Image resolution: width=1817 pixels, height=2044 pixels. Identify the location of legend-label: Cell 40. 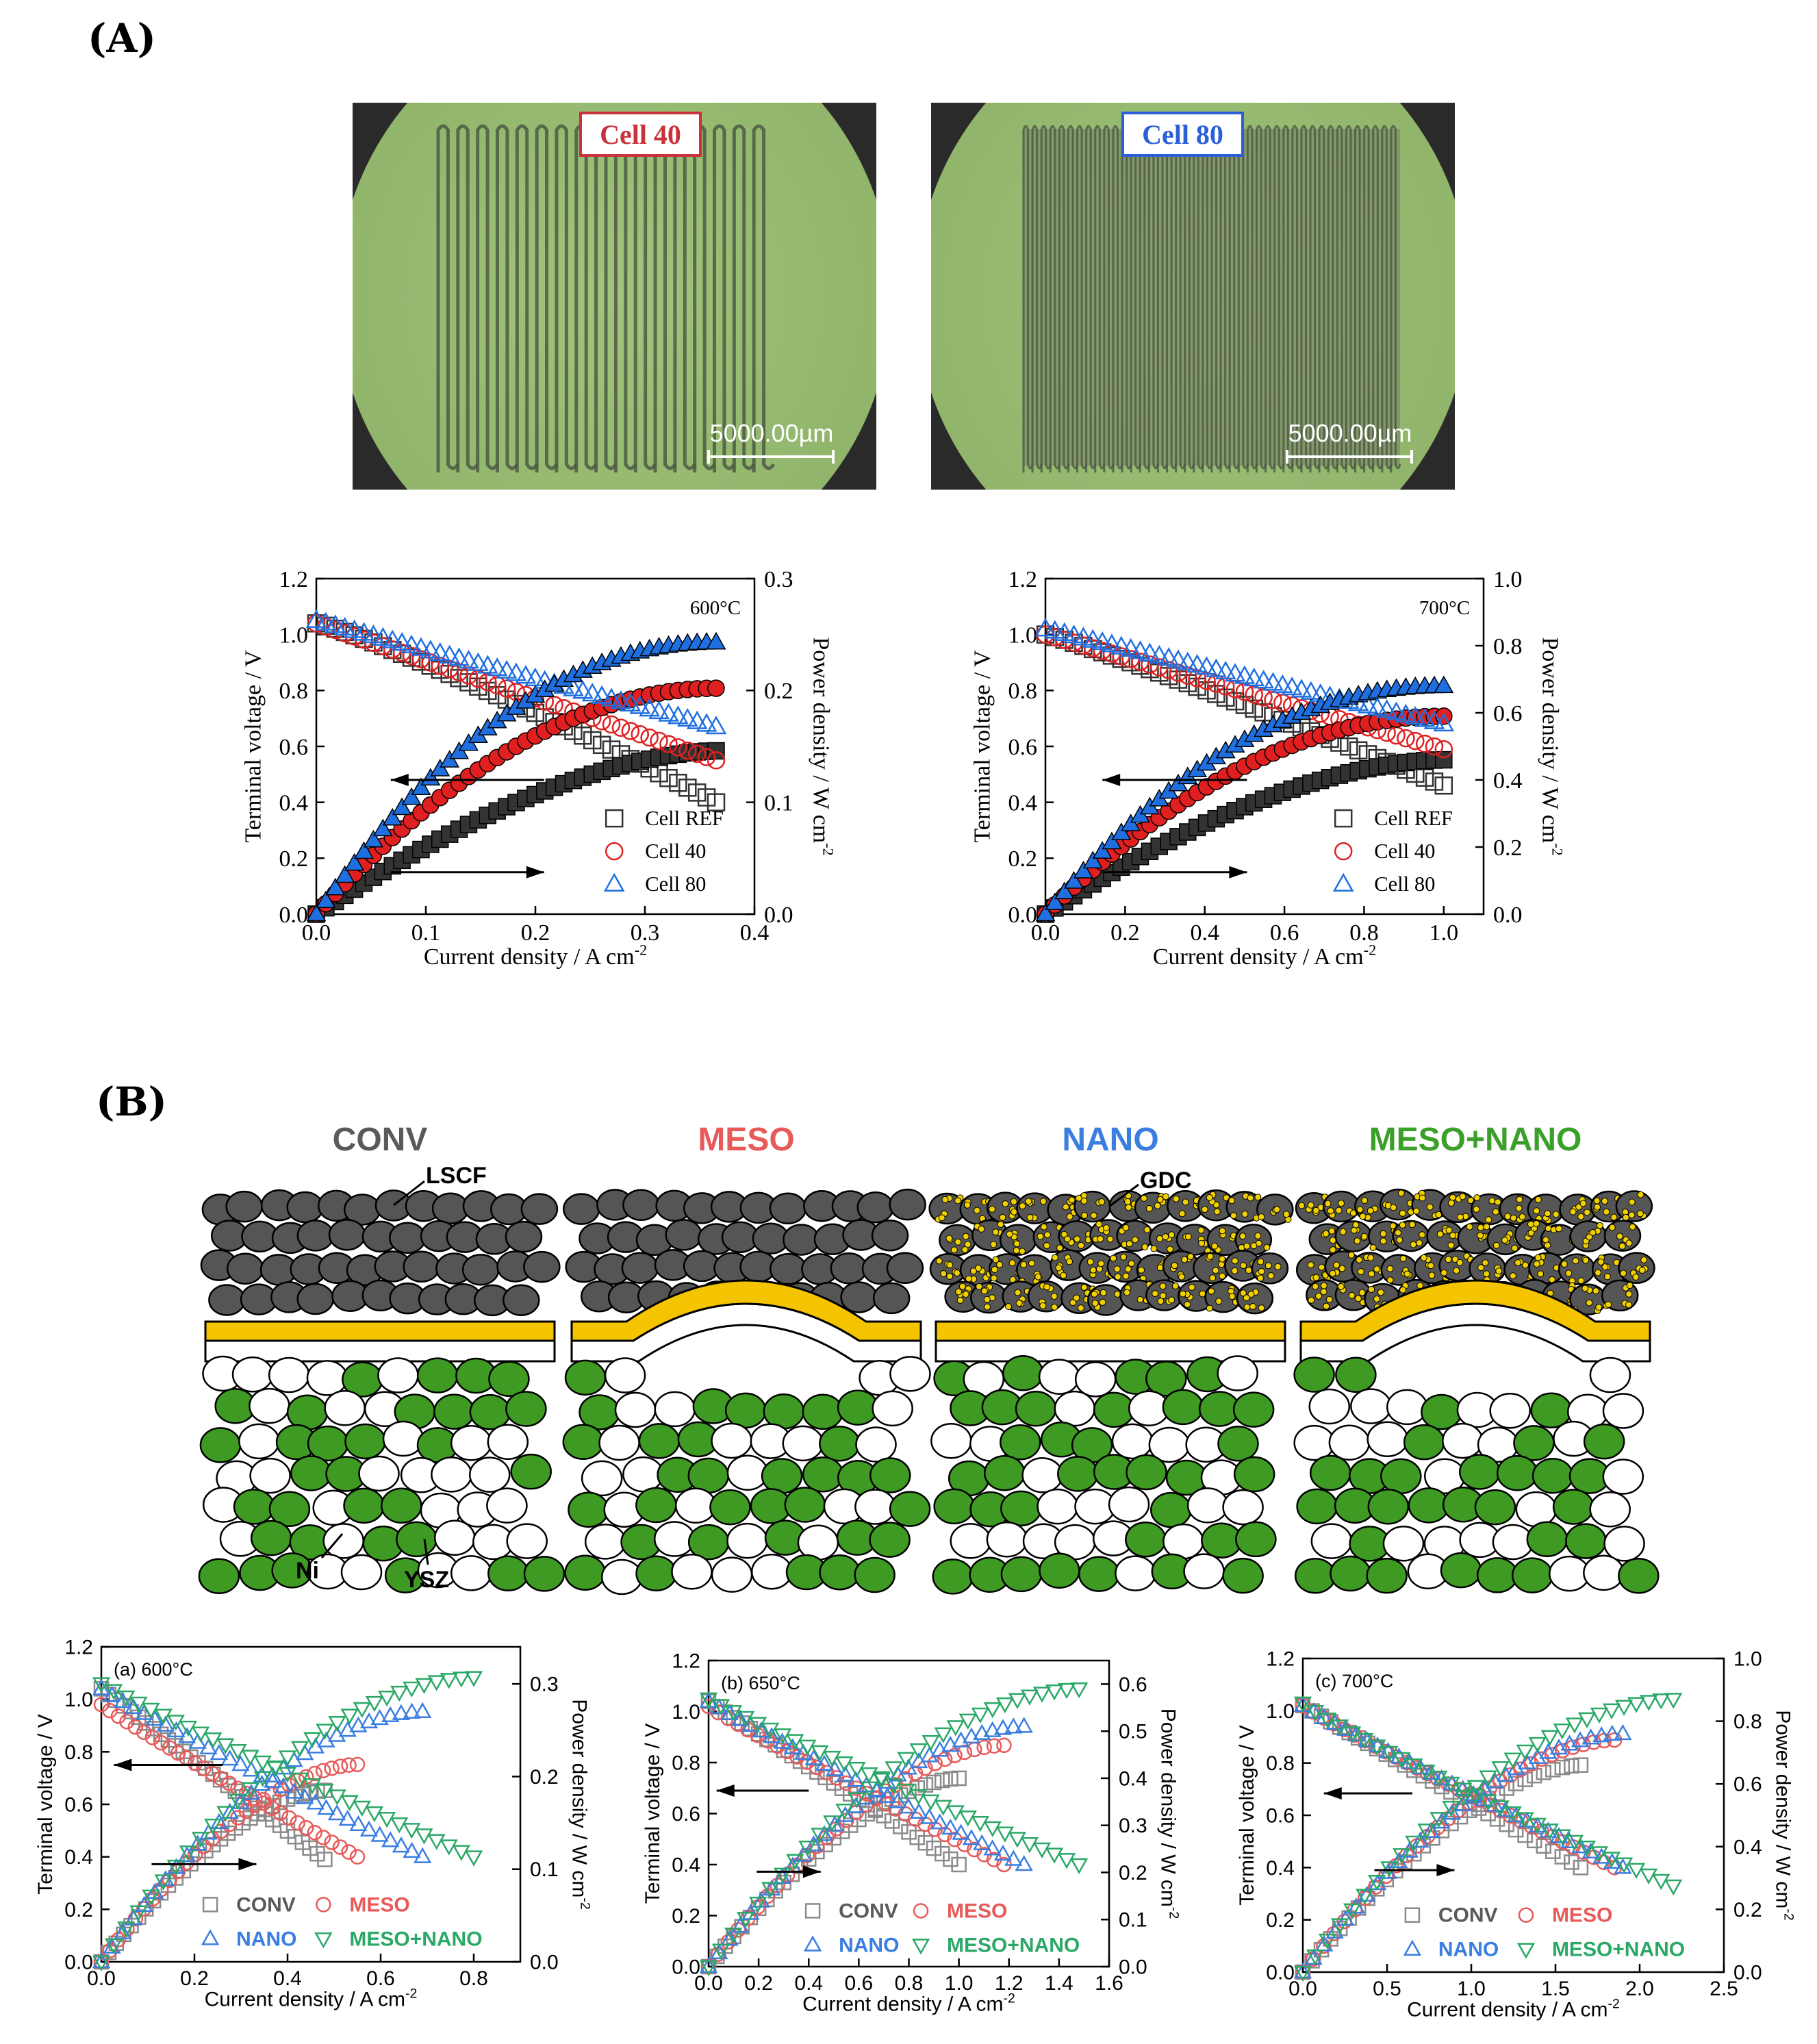
(1404, 851).